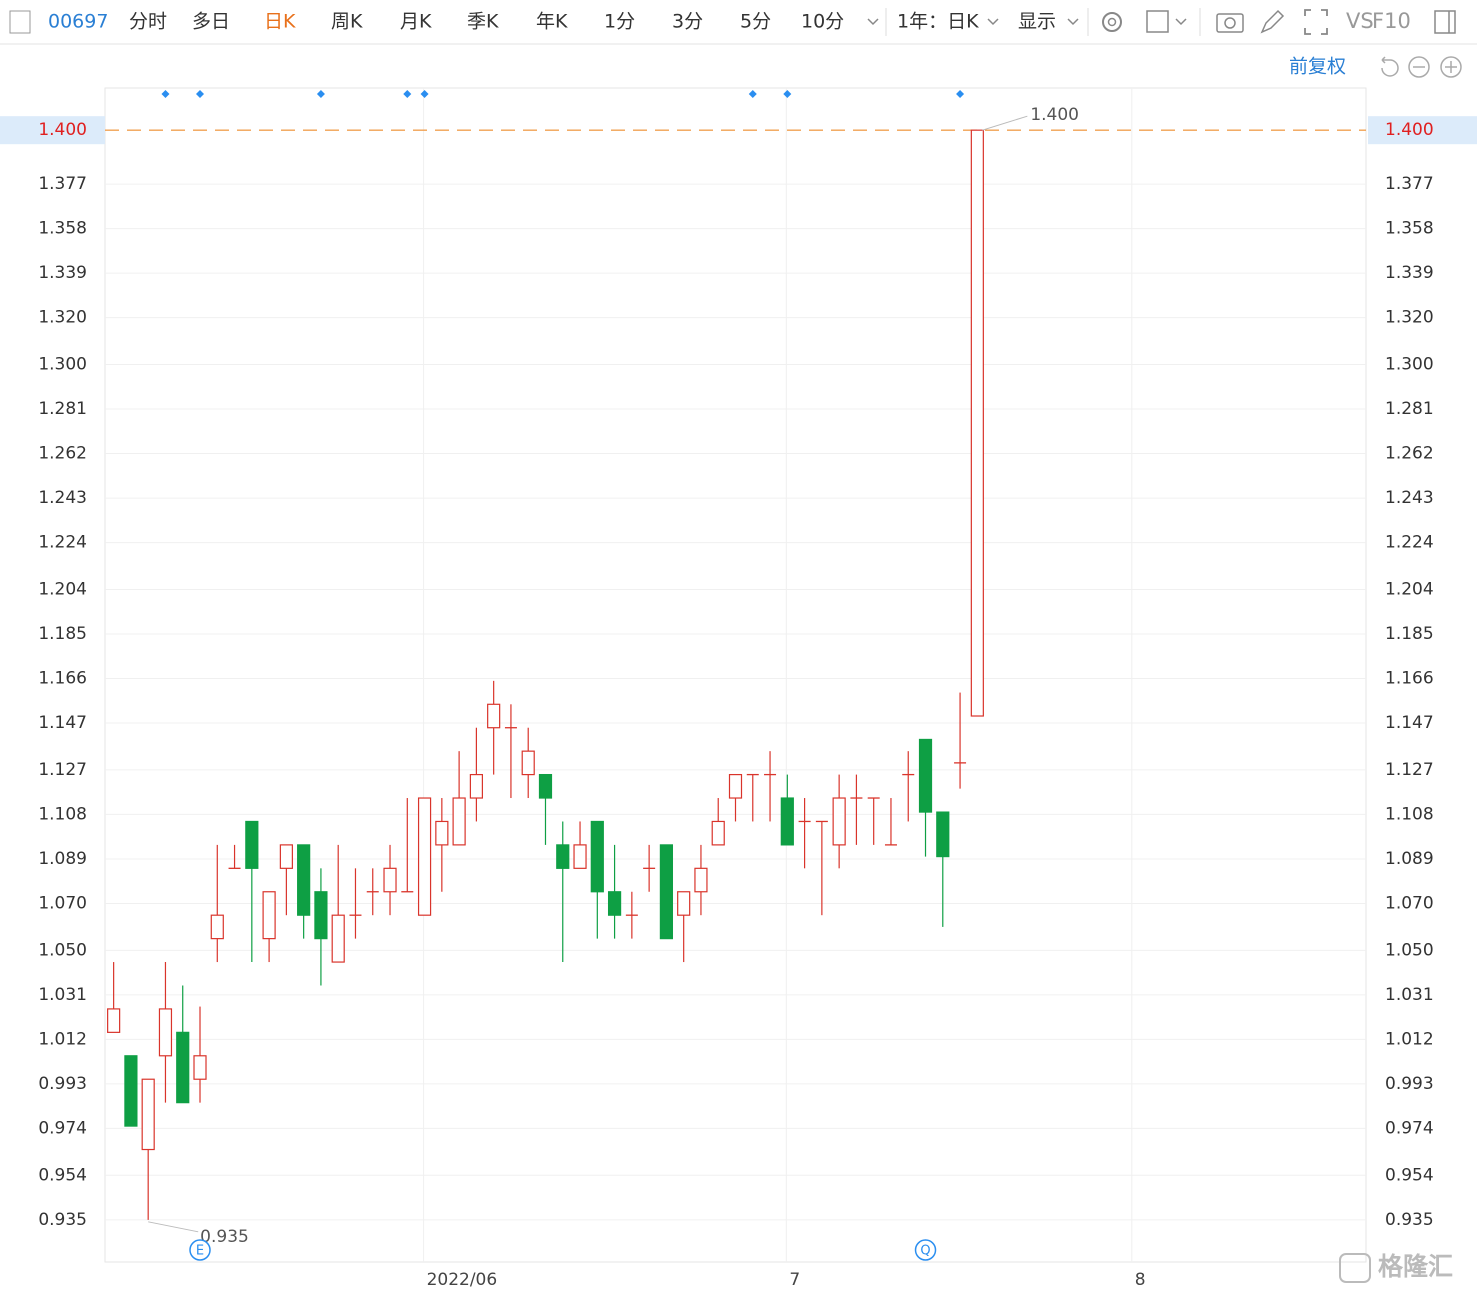  I want to click on fullscreen-icon, so click(1316, 22).